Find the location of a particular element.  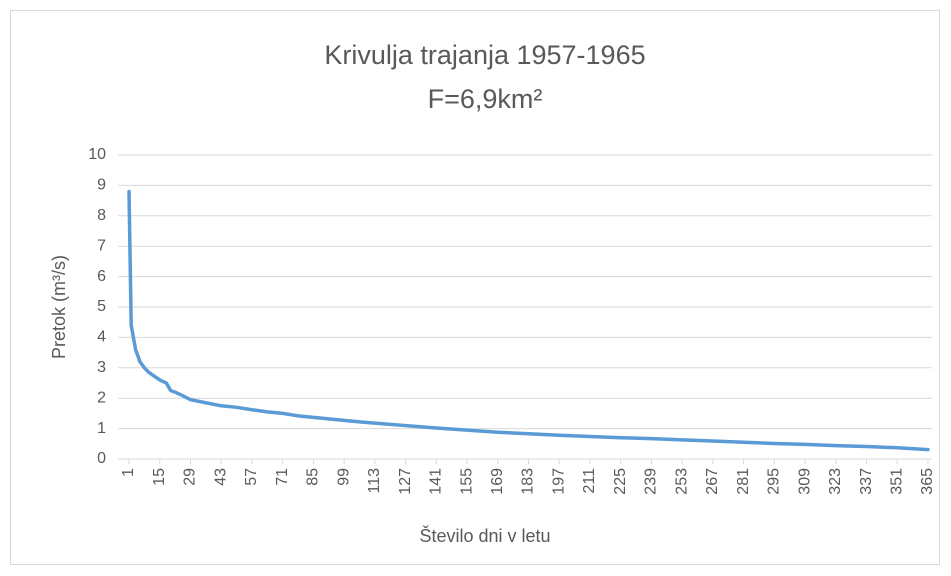

x-tick-label: 239 is located at coordinates (651, 481).